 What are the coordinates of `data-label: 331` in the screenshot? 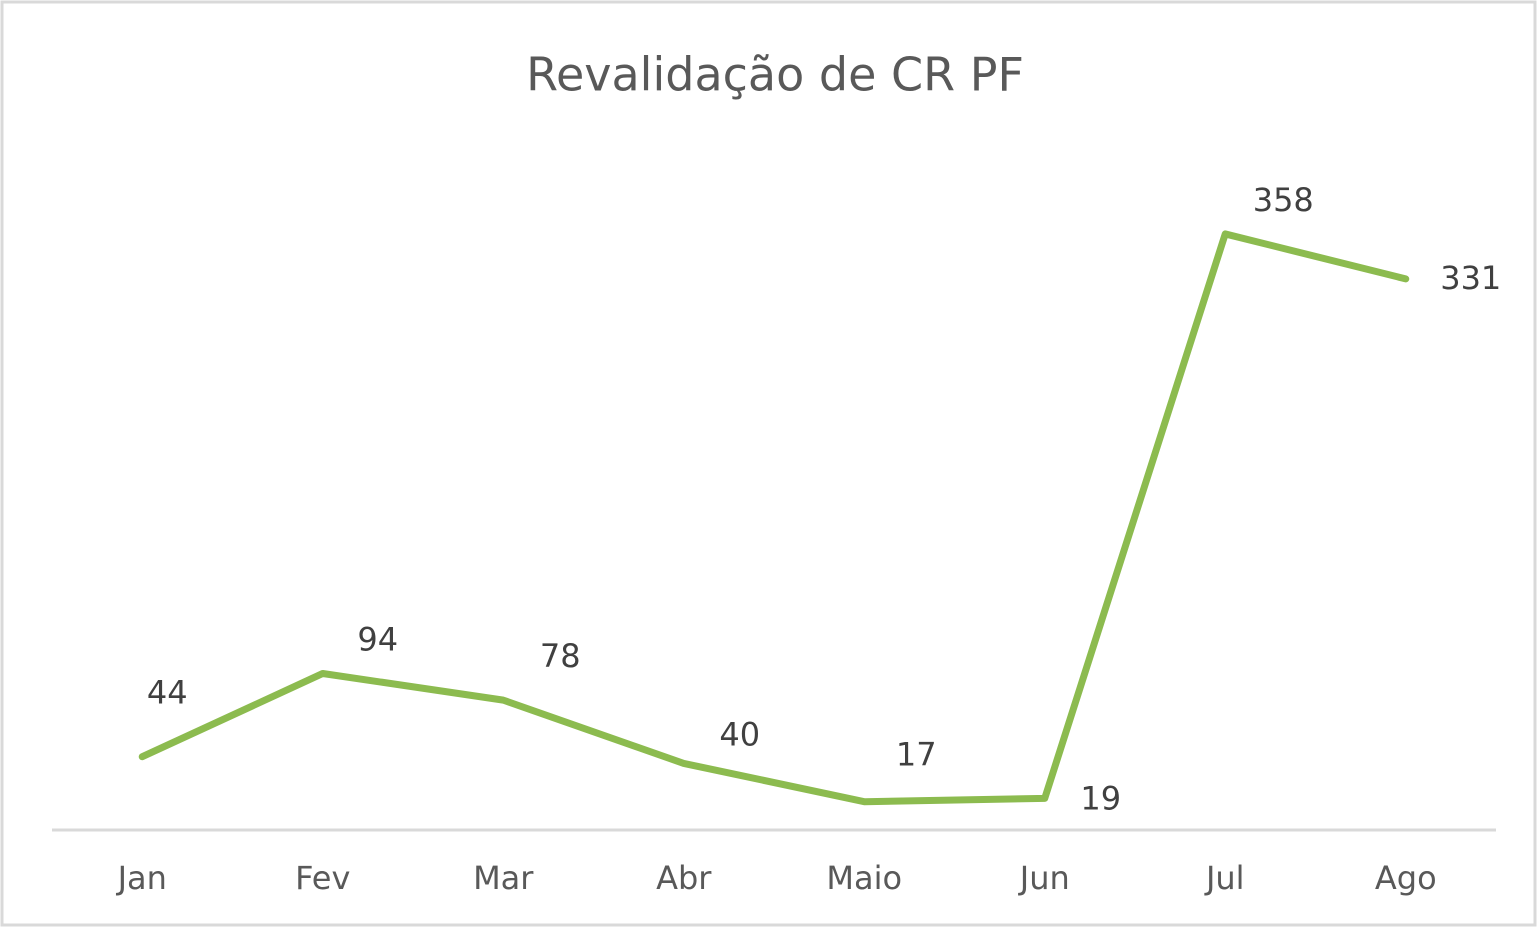 It's located at (1470, 278).